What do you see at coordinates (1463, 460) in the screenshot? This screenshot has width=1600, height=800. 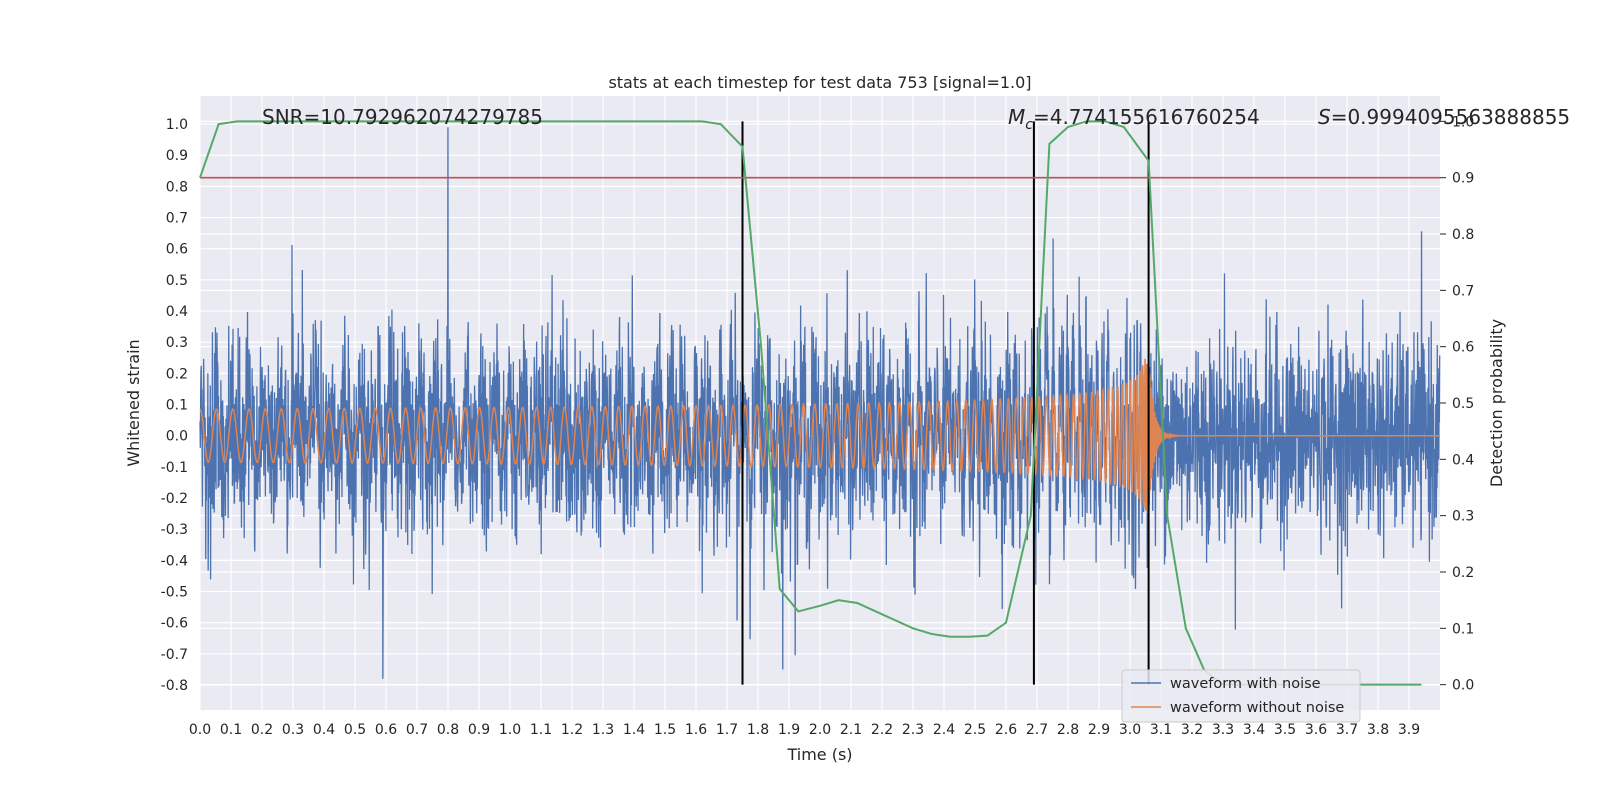 I see `y2-tick-label: 0.4` at bounding box center [1463, 460].